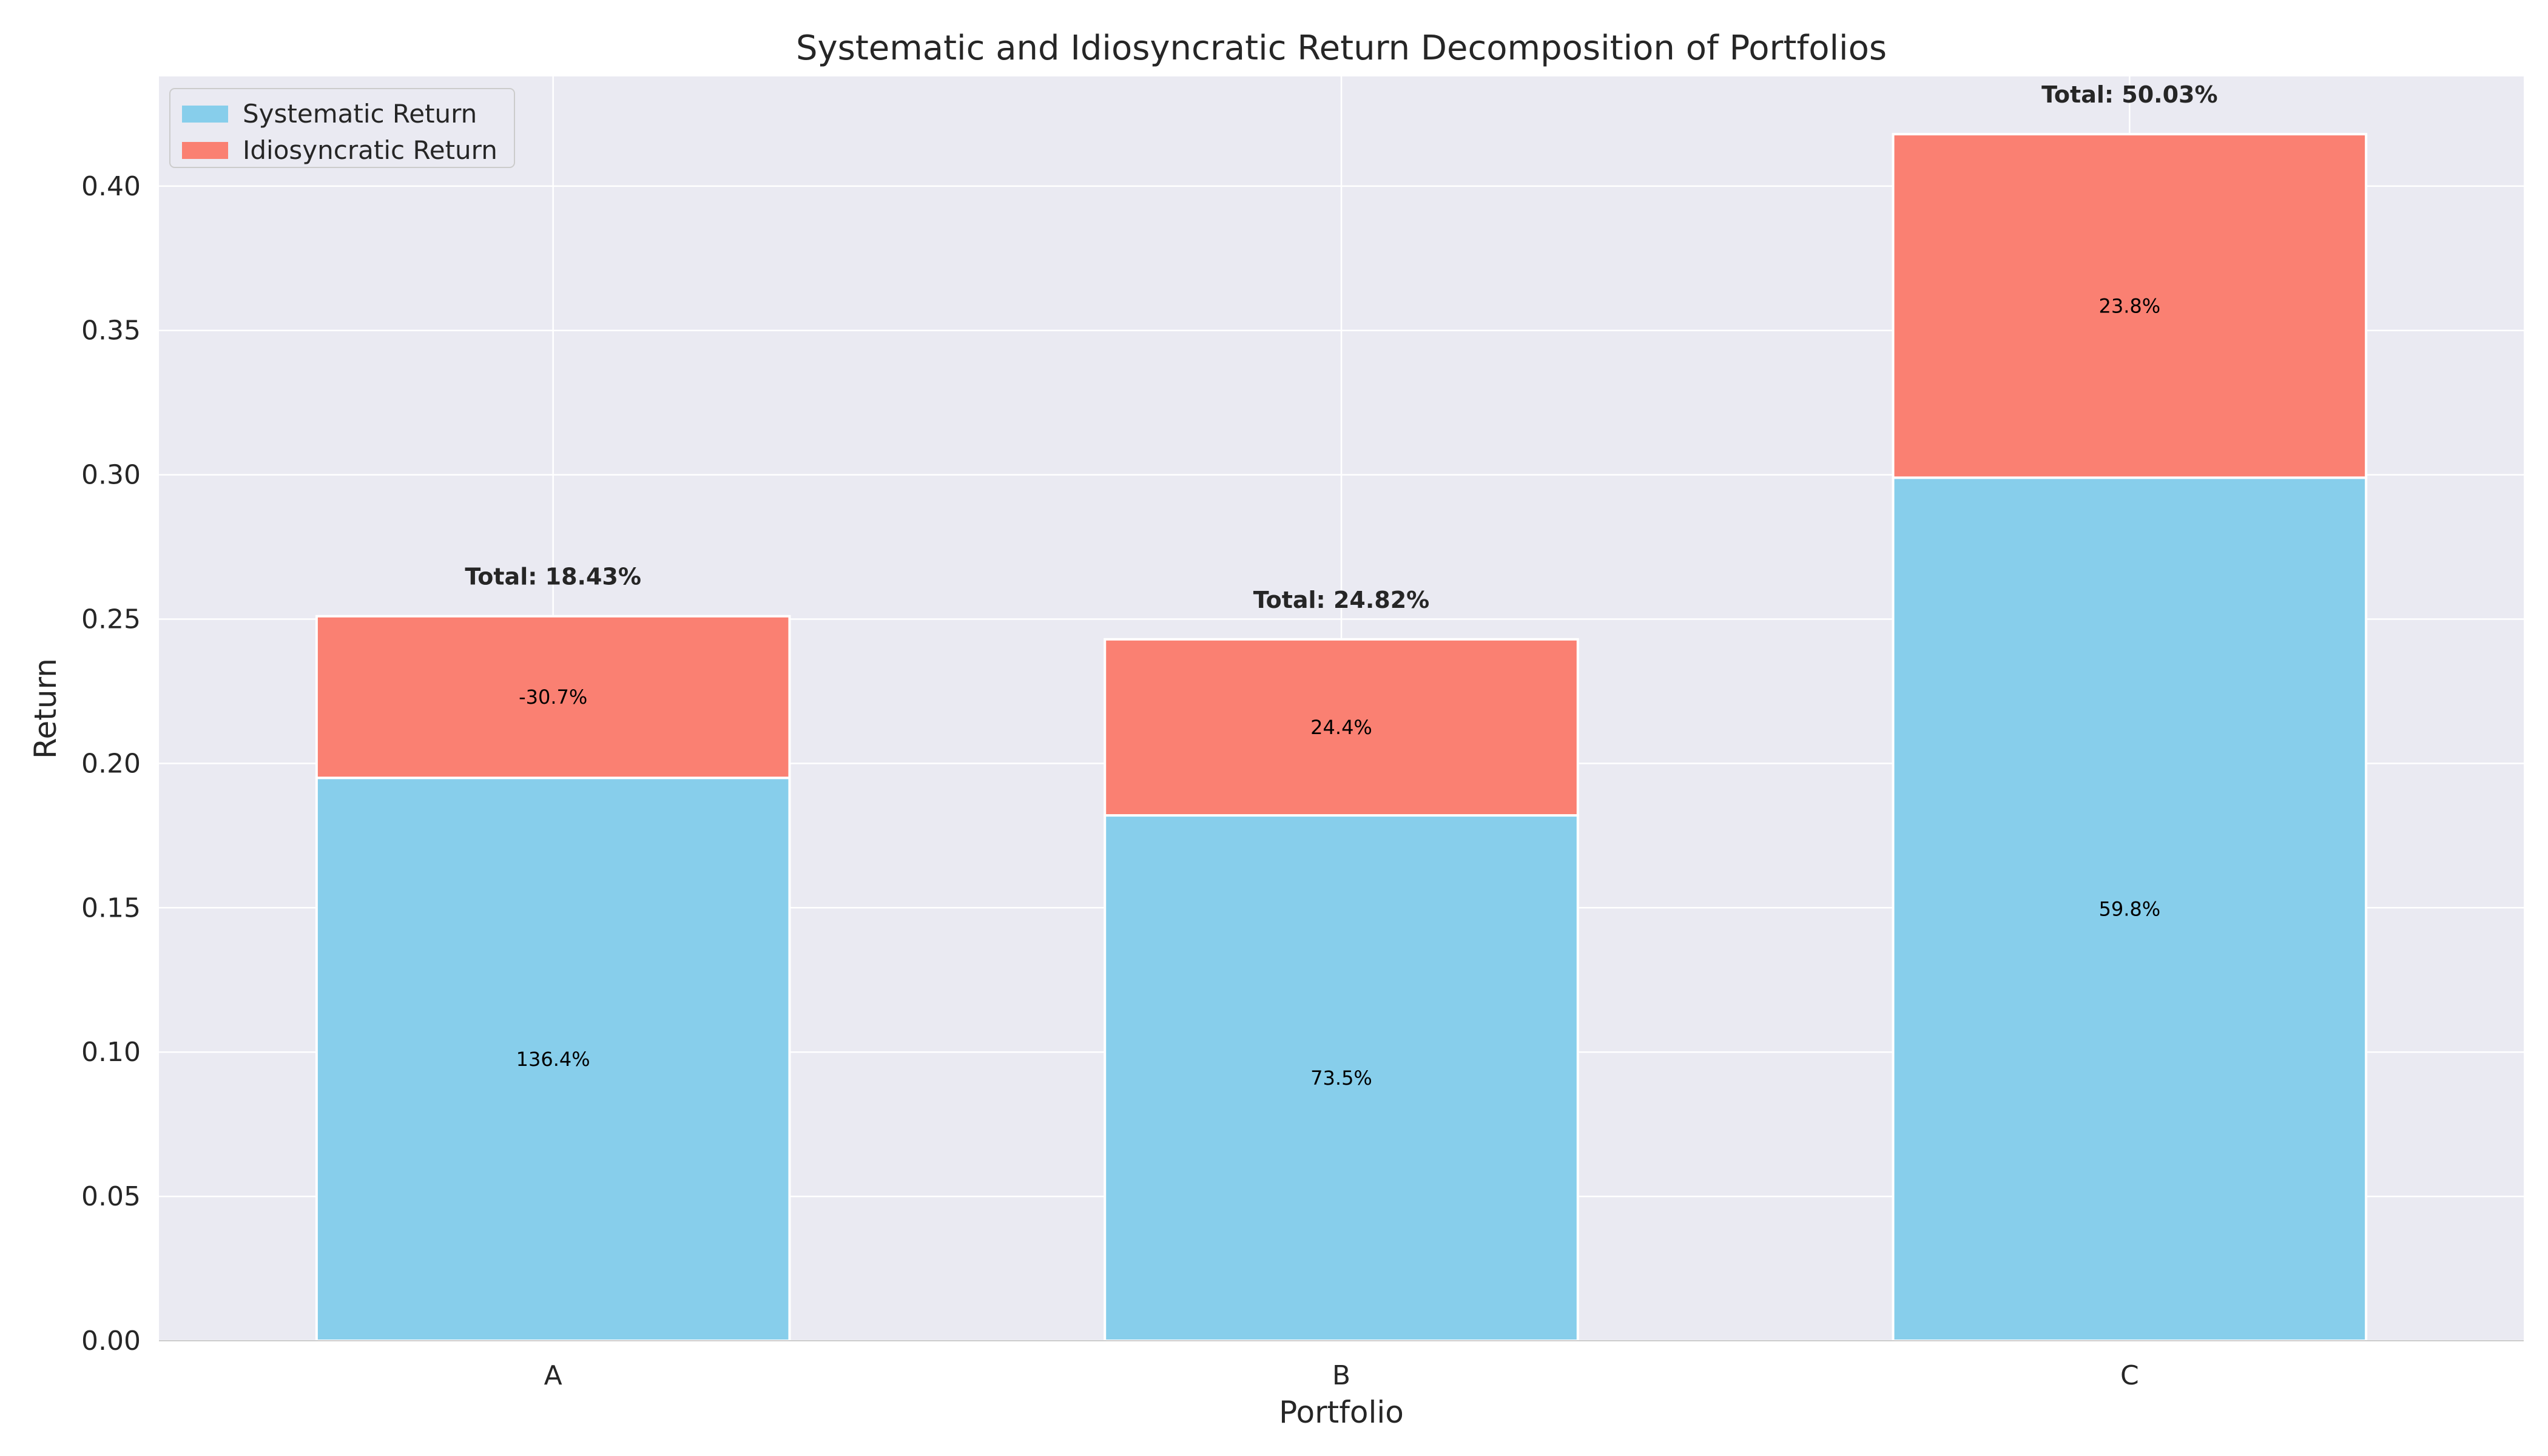 The height and width of the screenshot is (1456, 2548). Describe the element at coordinates (111, 330) in the screenshot. I see `y-tick-label: 0.35` at that location.